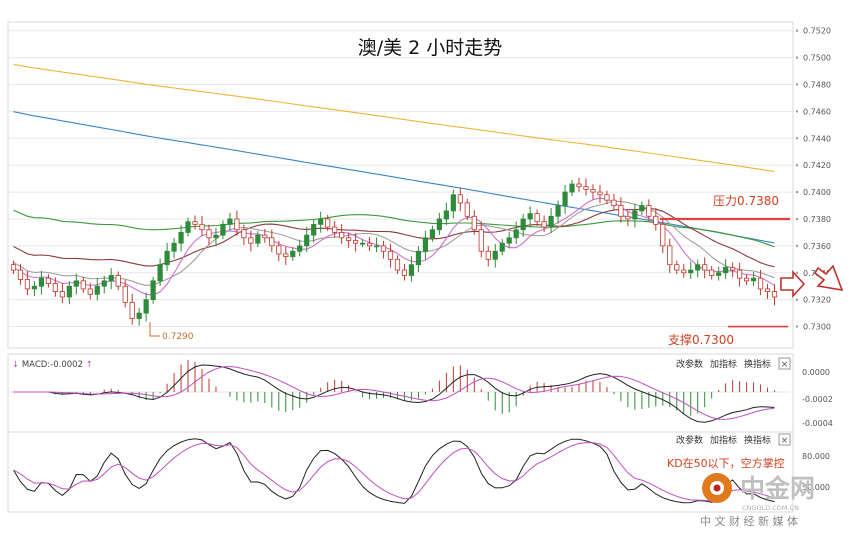 The height and width of the screenshot is (539, 851). What do you see at coordinates (817, 246) in the screenshot?
I see `ytick-label-8: 0.7360` at bounding box center [817, 246].